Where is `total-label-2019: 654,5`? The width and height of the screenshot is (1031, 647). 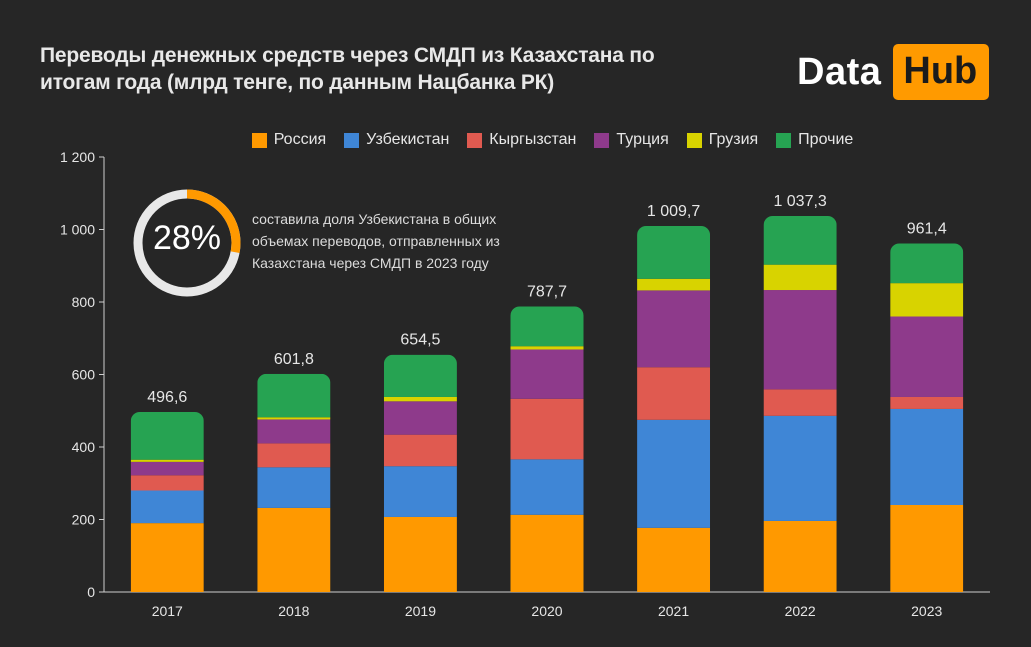 total-label-2019: 654,5 is located at coordinates (420, 340).